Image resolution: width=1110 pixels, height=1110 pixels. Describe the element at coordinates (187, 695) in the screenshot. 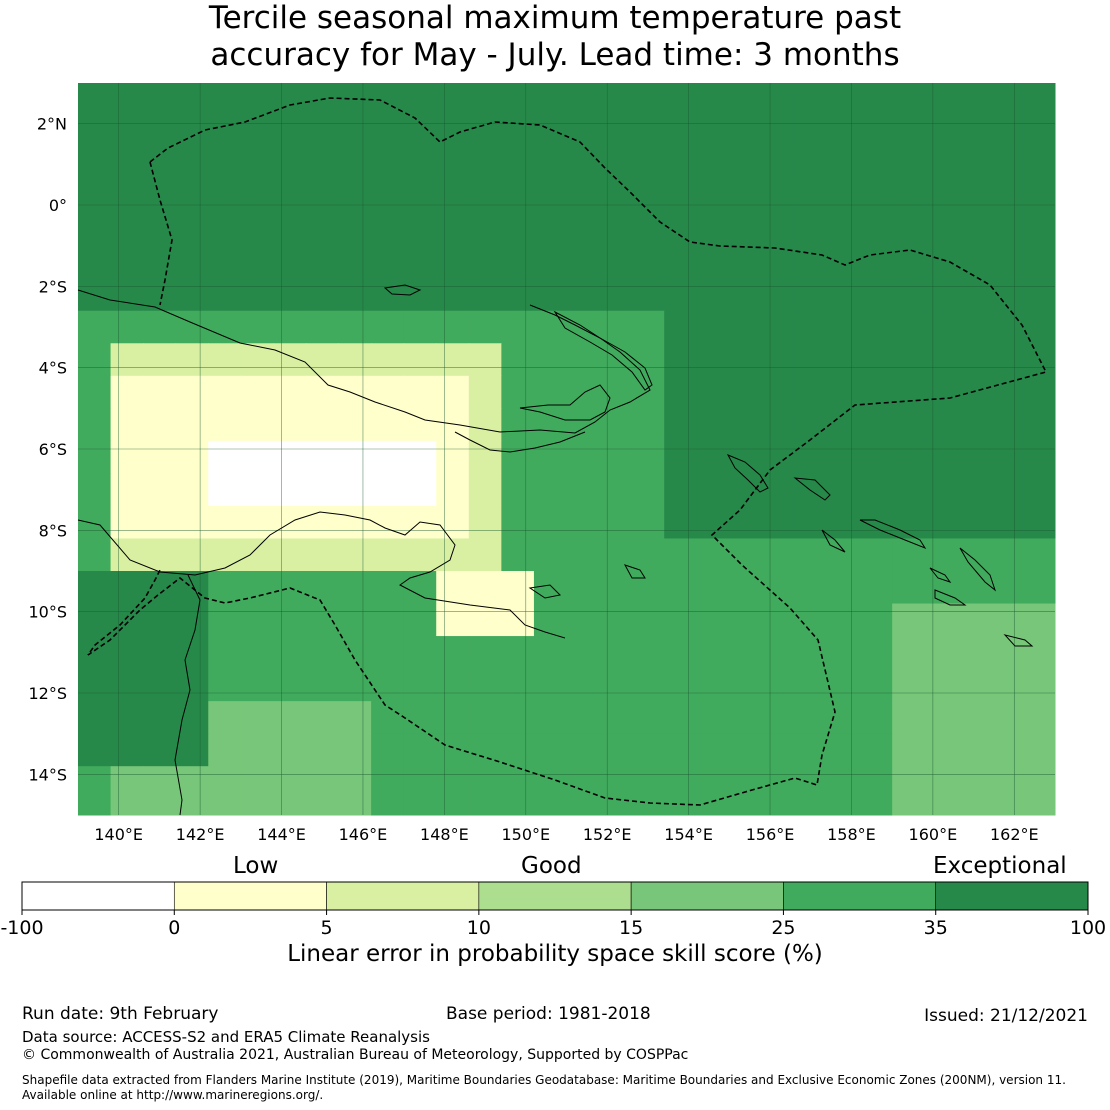

I see `cape-york-coast` at that location.